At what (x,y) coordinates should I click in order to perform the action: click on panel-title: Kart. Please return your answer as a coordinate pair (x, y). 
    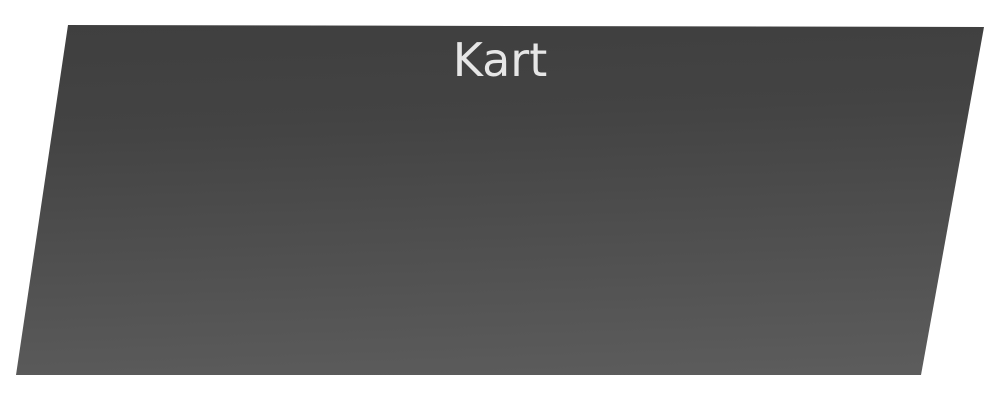
    Looking at the image, I should click on (500, 60).